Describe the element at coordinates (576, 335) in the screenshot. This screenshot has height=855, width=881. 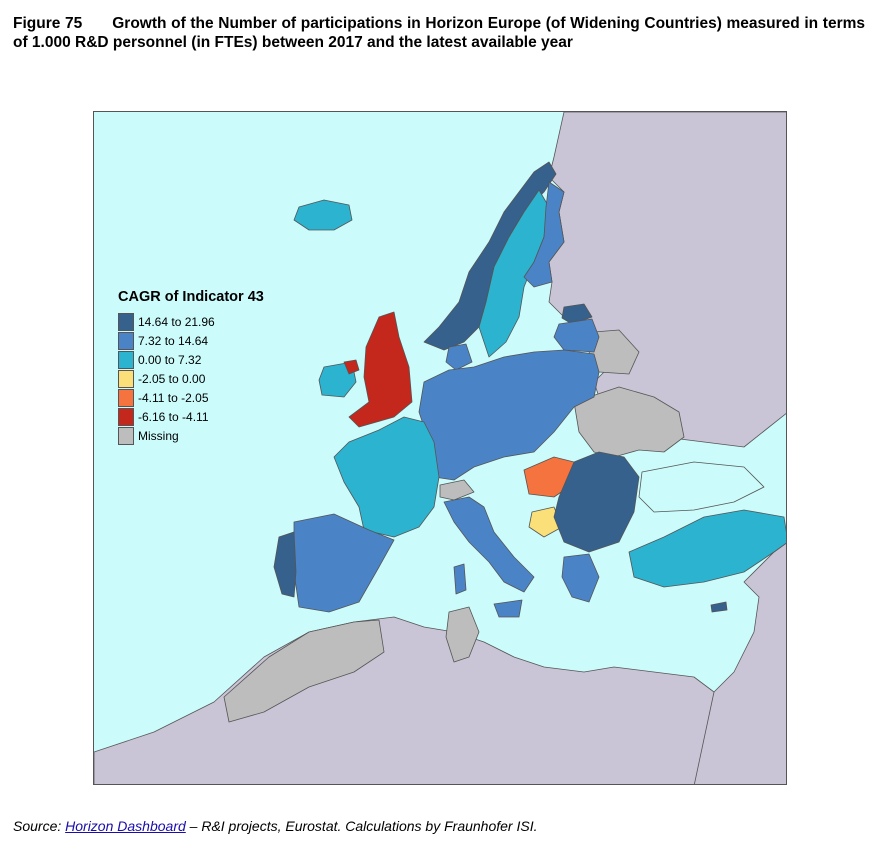
I see `region-baltics` at that location.